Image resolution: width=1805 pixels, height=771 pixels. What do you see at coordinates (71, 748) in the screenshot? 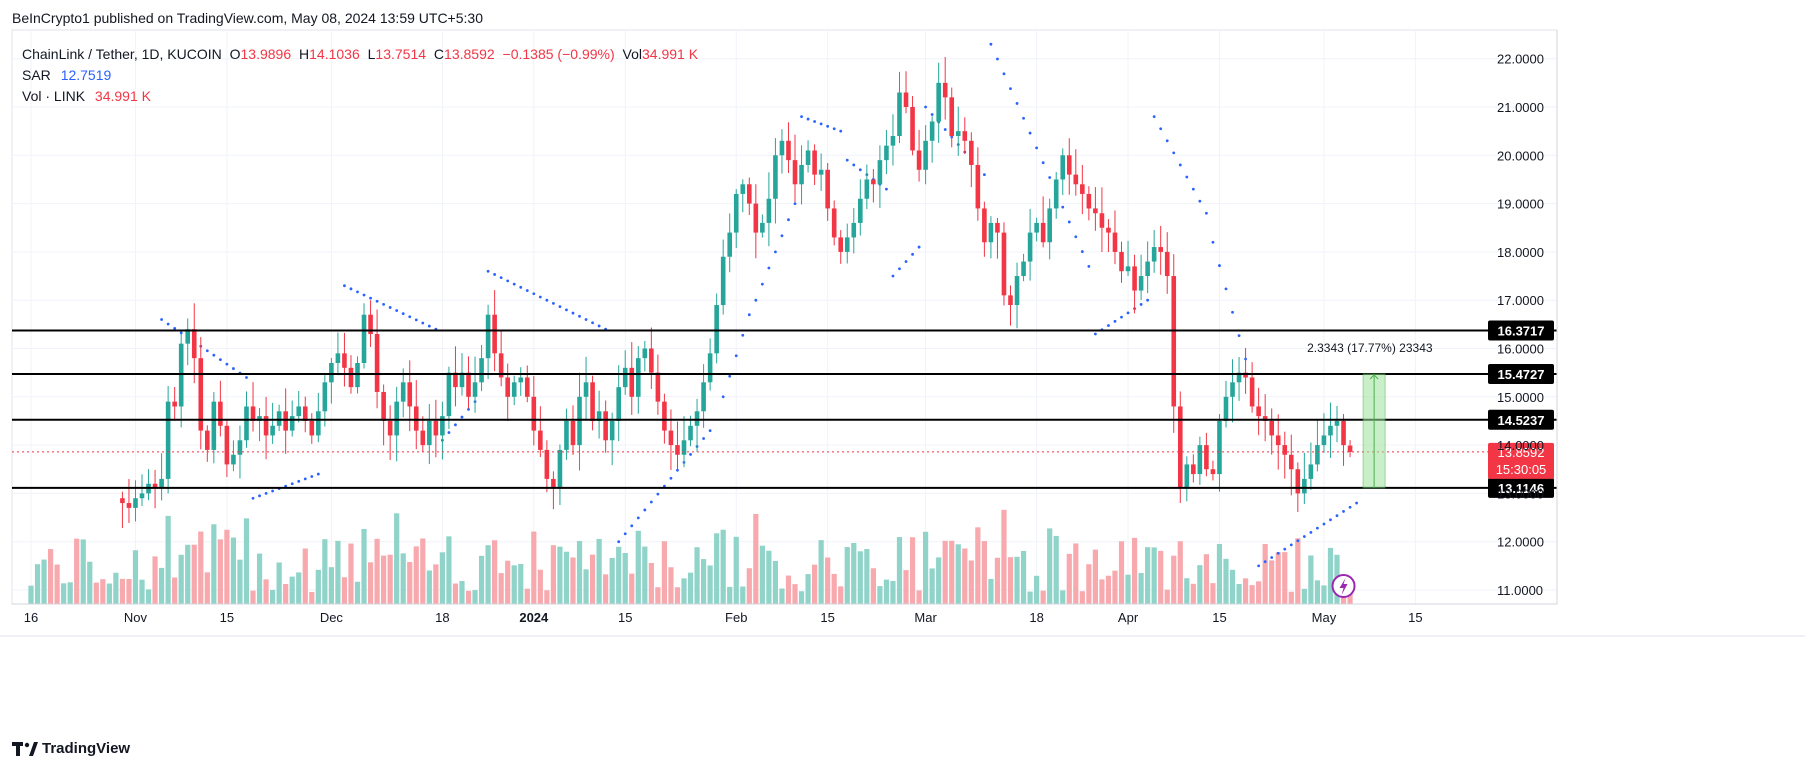
I see `tradingview-logo: TradingView` at bounding box center [71, 748].